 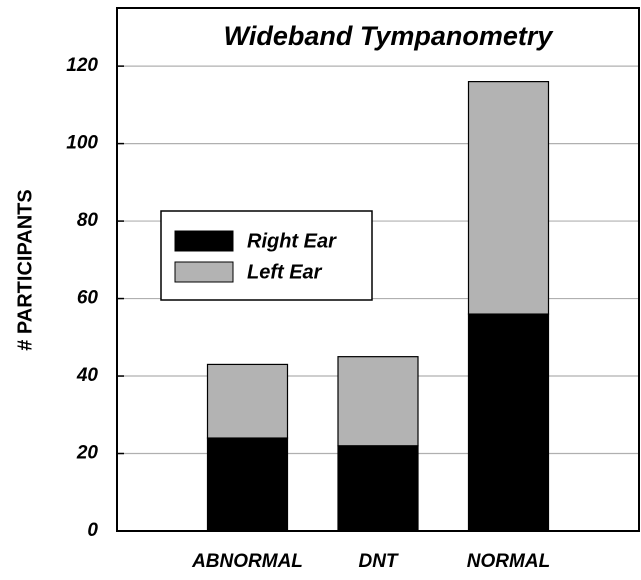 What do you see at coordinates (92, 530) in the screenshot?
I see `y-tick-label: 0` at bounding box center [92, 530].